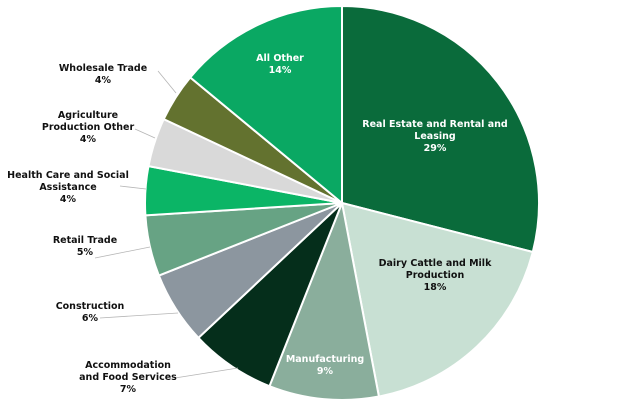  I want to click on data-label-name: Dairy Cattle and Milk, so click(435, 263).